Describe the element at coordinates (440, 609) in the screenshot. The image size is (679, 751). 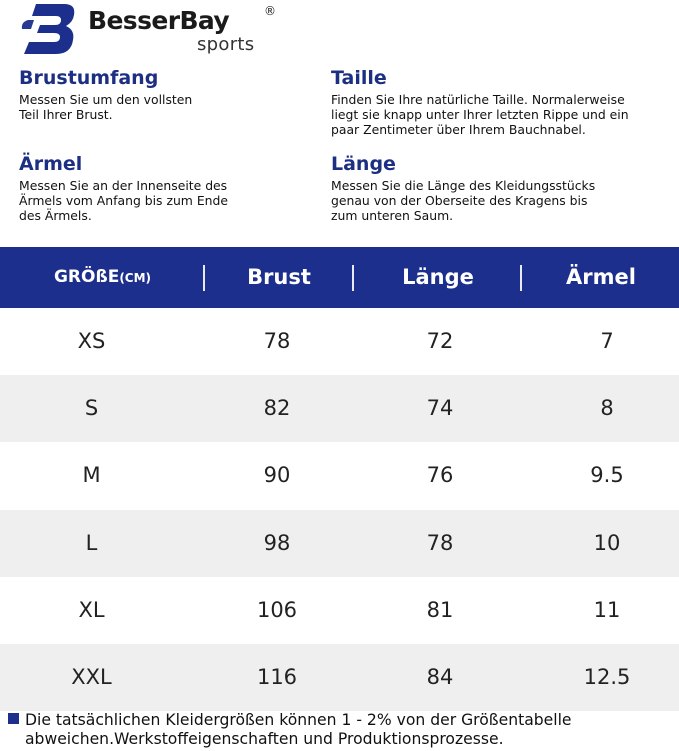
I see `length-cell: 81` at that location.